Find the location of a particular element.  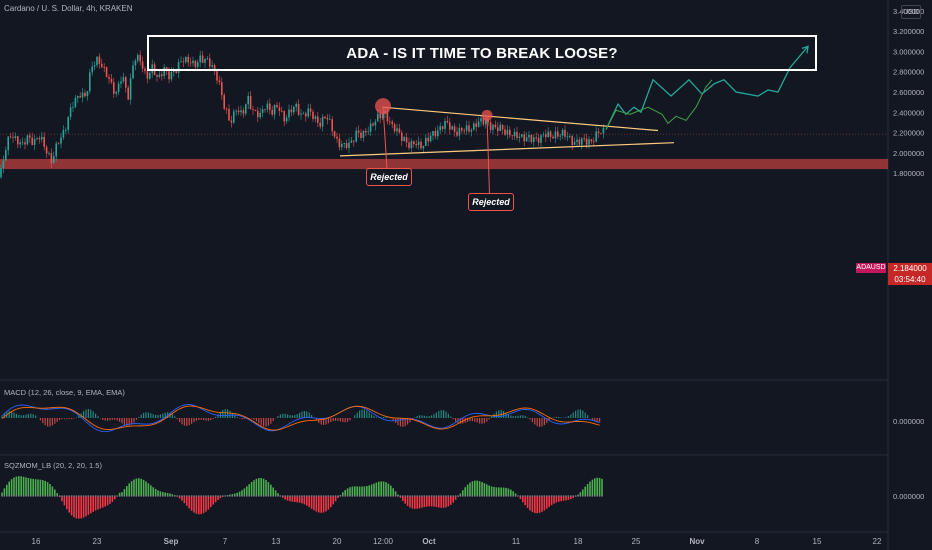

x-tick-label: Oct is located at coordinates (429, 541).